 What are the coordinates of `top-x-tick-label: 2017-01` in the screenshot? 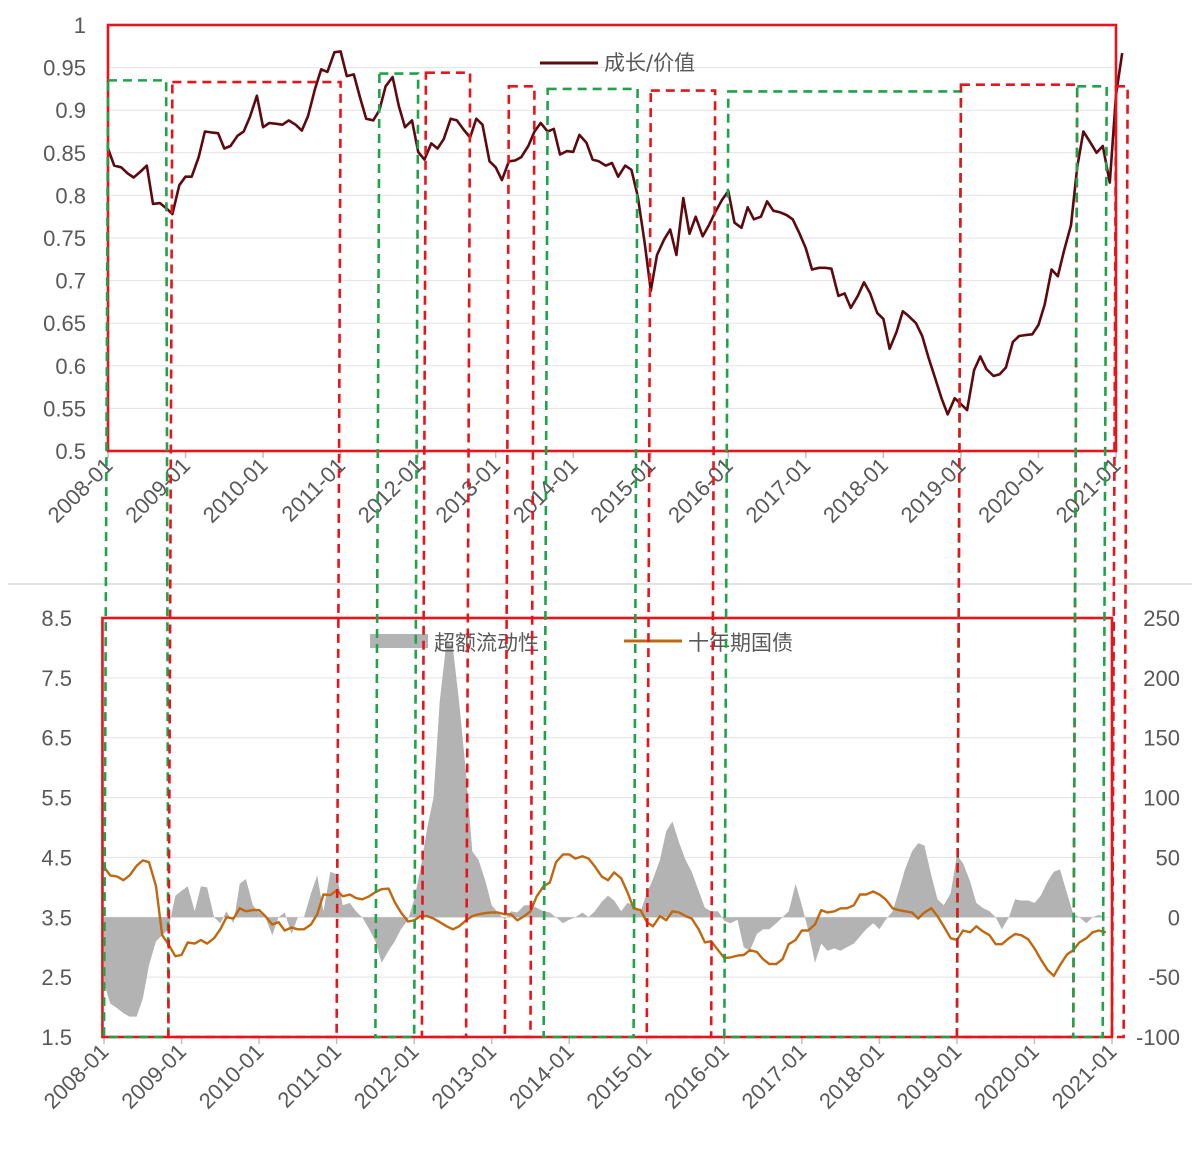 It's located at (778, 490).